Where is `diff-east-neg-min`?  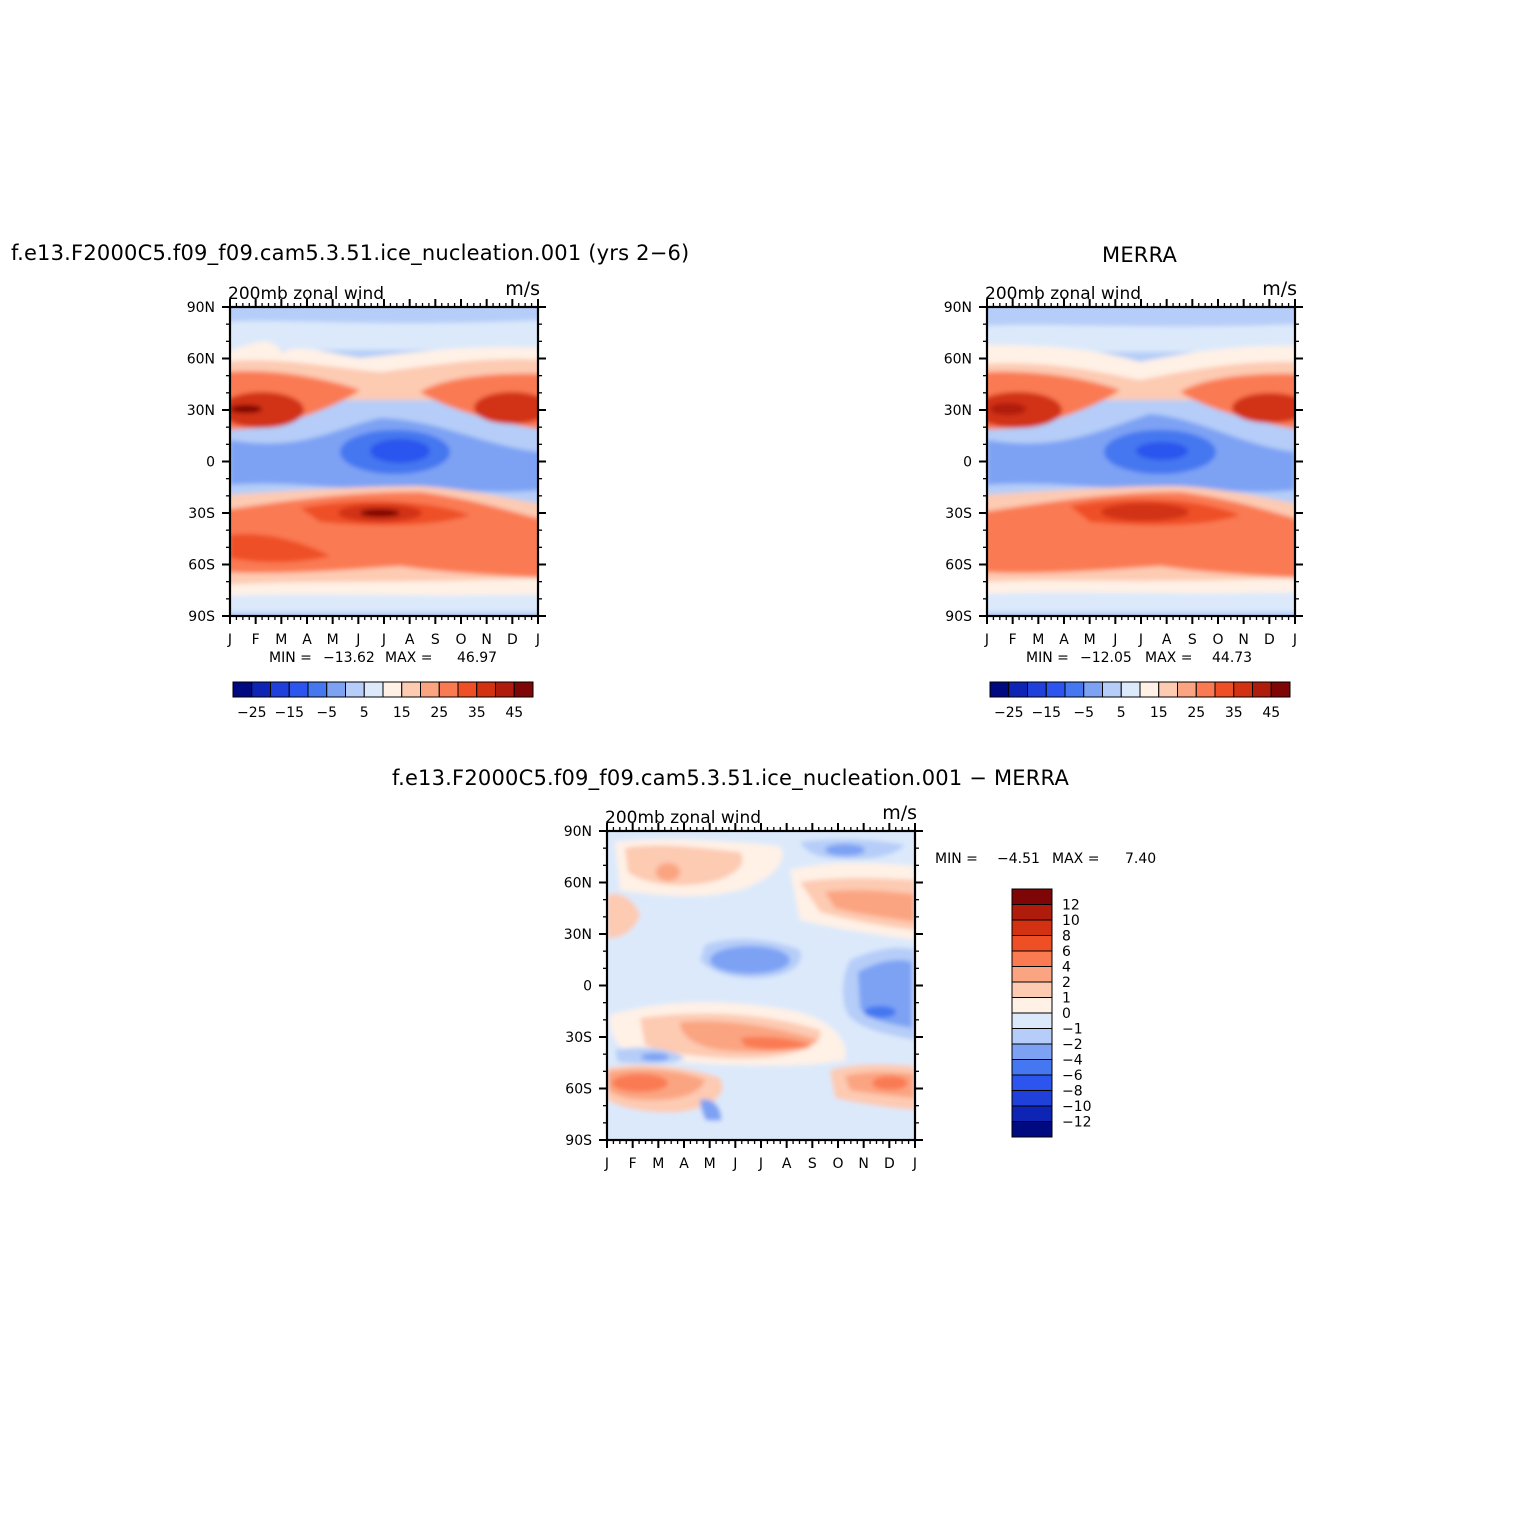 diff-east-neg-min is located at coordinates (880, 1012).